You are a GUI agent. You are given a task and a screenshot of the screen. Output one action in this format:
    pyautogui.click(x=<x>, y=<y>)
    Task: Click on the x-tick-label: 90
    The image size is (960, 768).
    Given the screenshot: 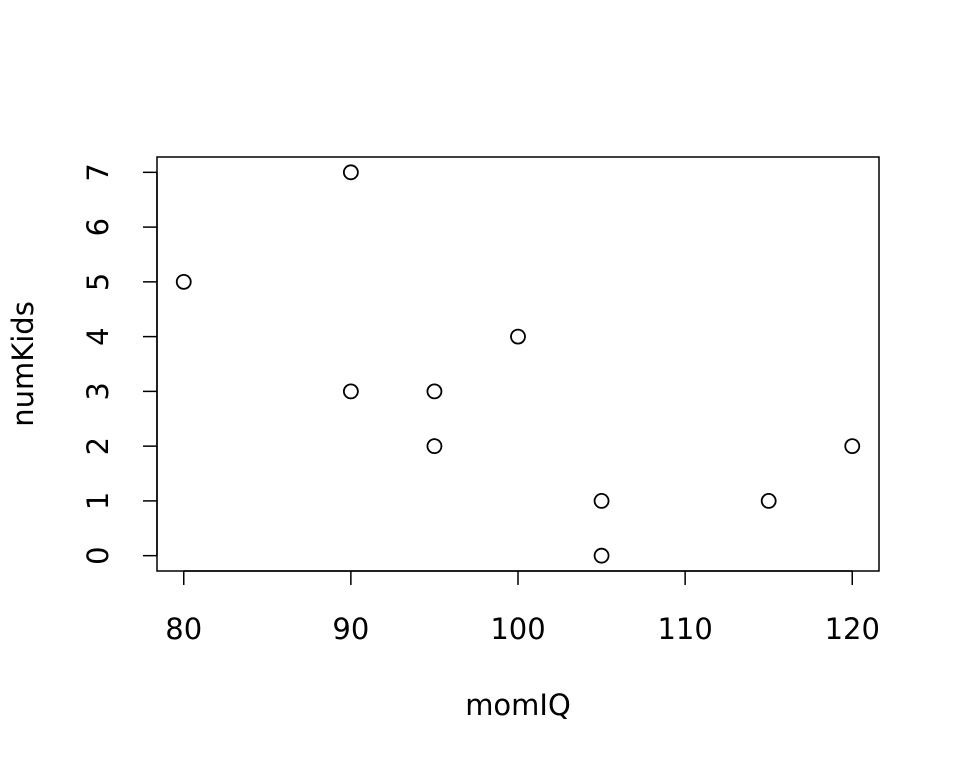 What is the action you would take?
    pyautogui.click(x=350, y=629)
    